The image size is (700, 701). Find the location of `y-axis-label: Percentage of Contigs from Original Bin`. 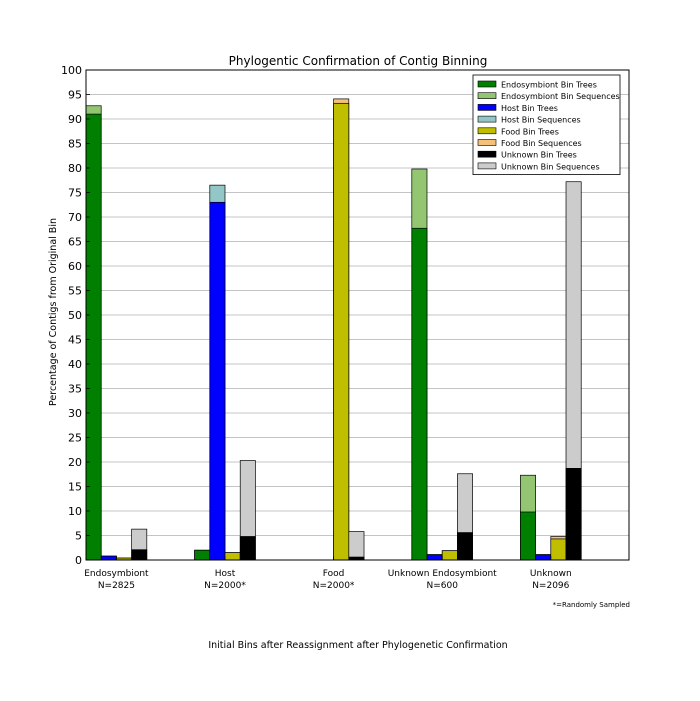

y-axis-label: Percentage of Contigs from Original Bin is located at coordinates (53, 312).